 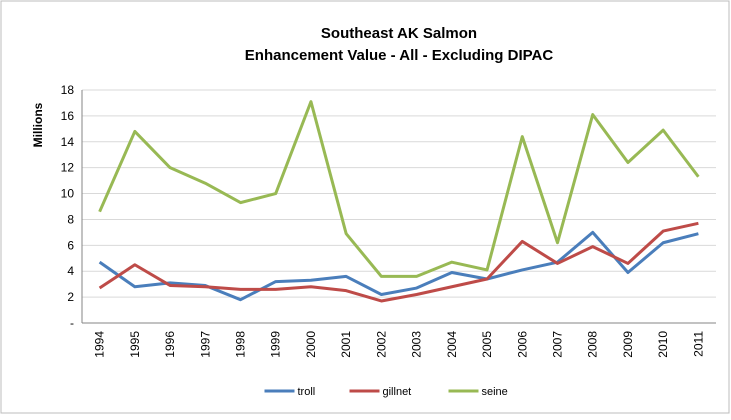 What do you see at coordinates (346, 344) in the screenshot?
I see `x-tick-label: 2001` at bounding box center [346, 344].